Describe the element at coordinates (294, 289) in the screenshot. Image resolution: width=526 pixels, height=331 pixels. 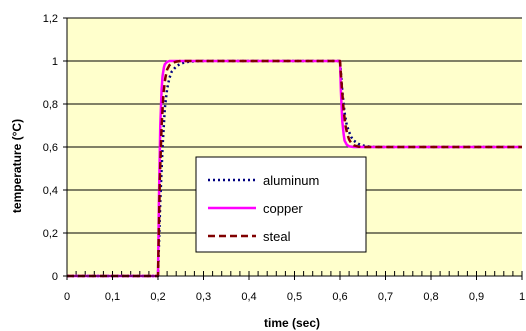
I see `x-tick-labels: 0 0,1 0,2 0,3 0,4 0,5 0,6 0,7 0,8 0,9 1` at that location.